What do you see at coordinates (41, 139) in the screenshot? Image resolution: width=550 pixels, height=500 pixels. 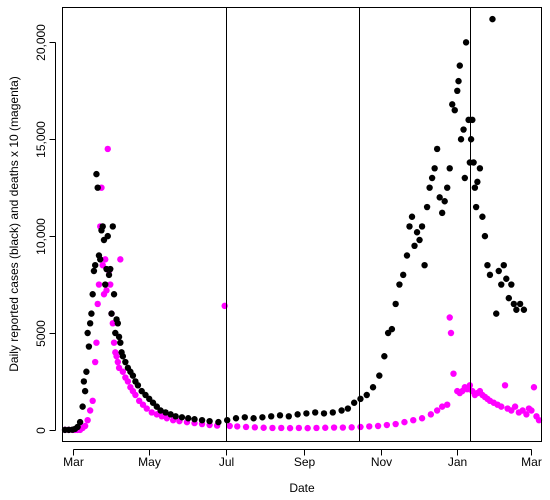 I see `y-tick-label: 15,000` at bounding box center [41, 139].